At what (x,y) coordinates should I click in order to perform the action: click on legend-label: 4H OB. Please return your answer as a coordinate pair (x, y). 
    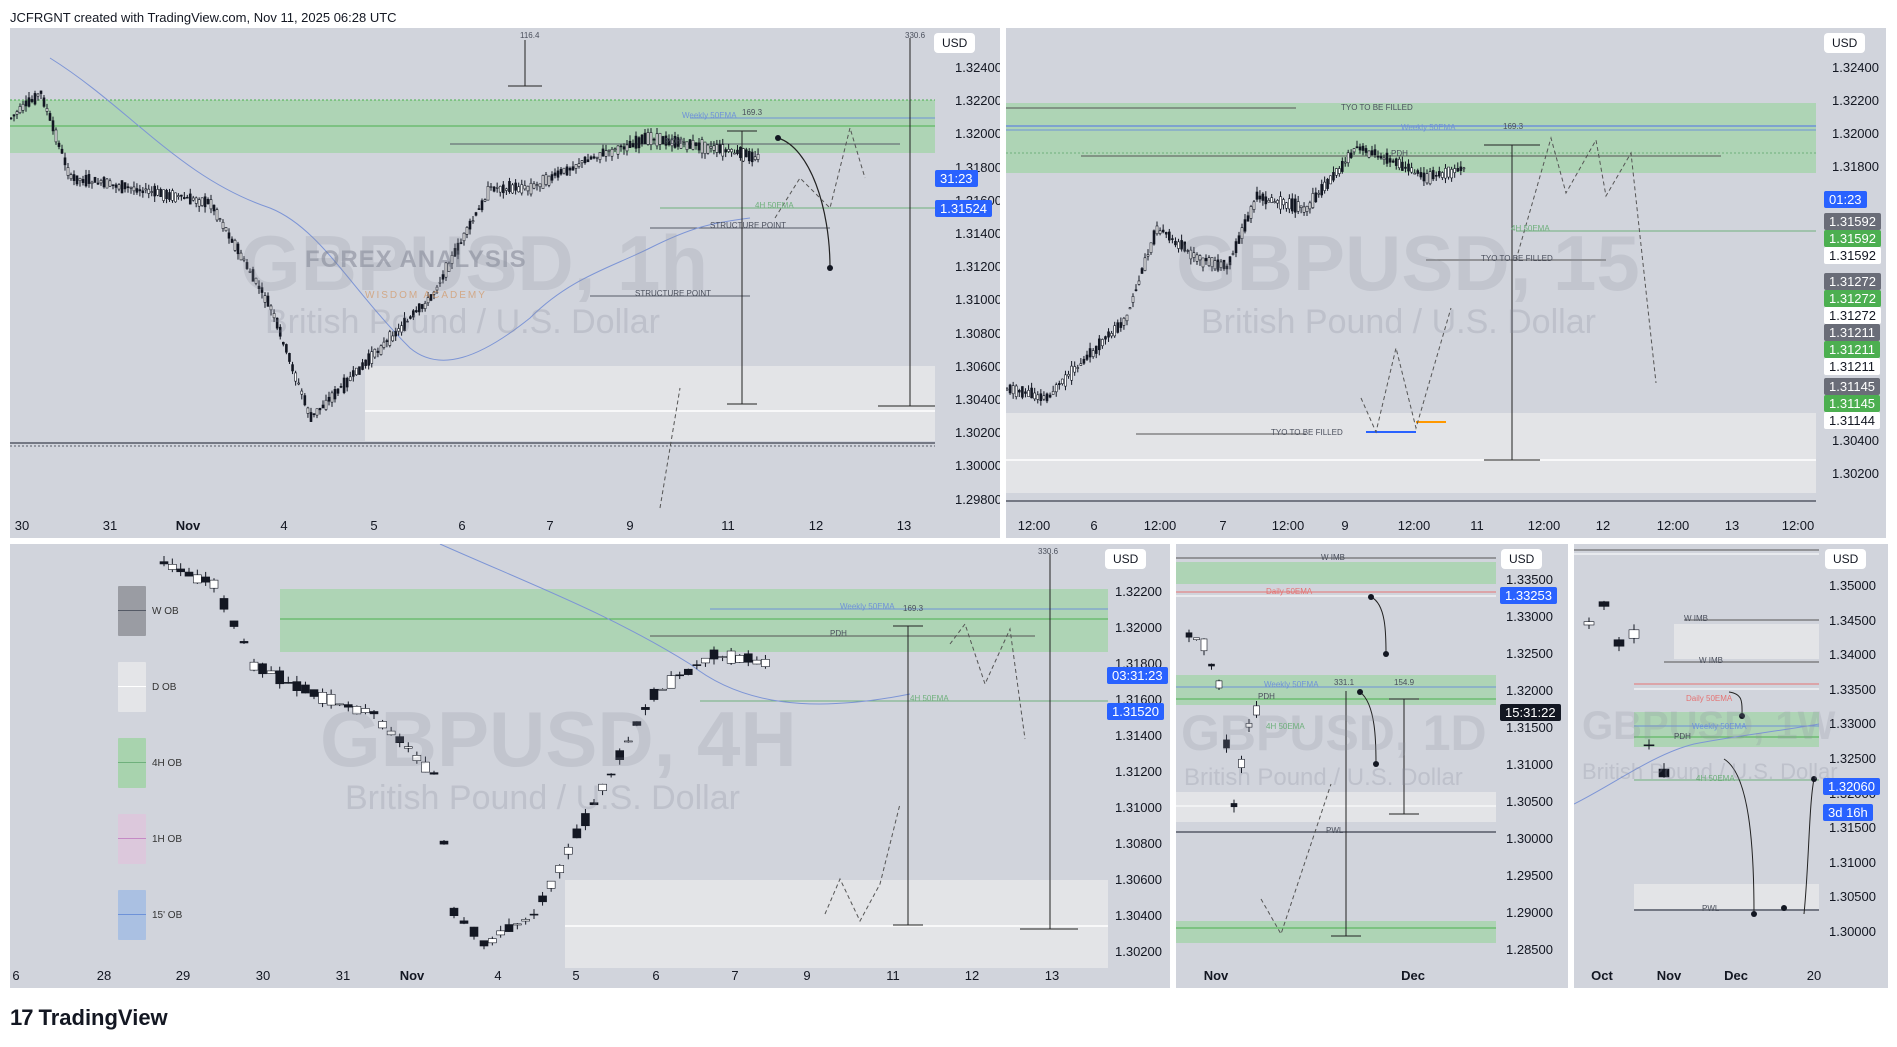
    Looking at the image, I should click on (167, 763).